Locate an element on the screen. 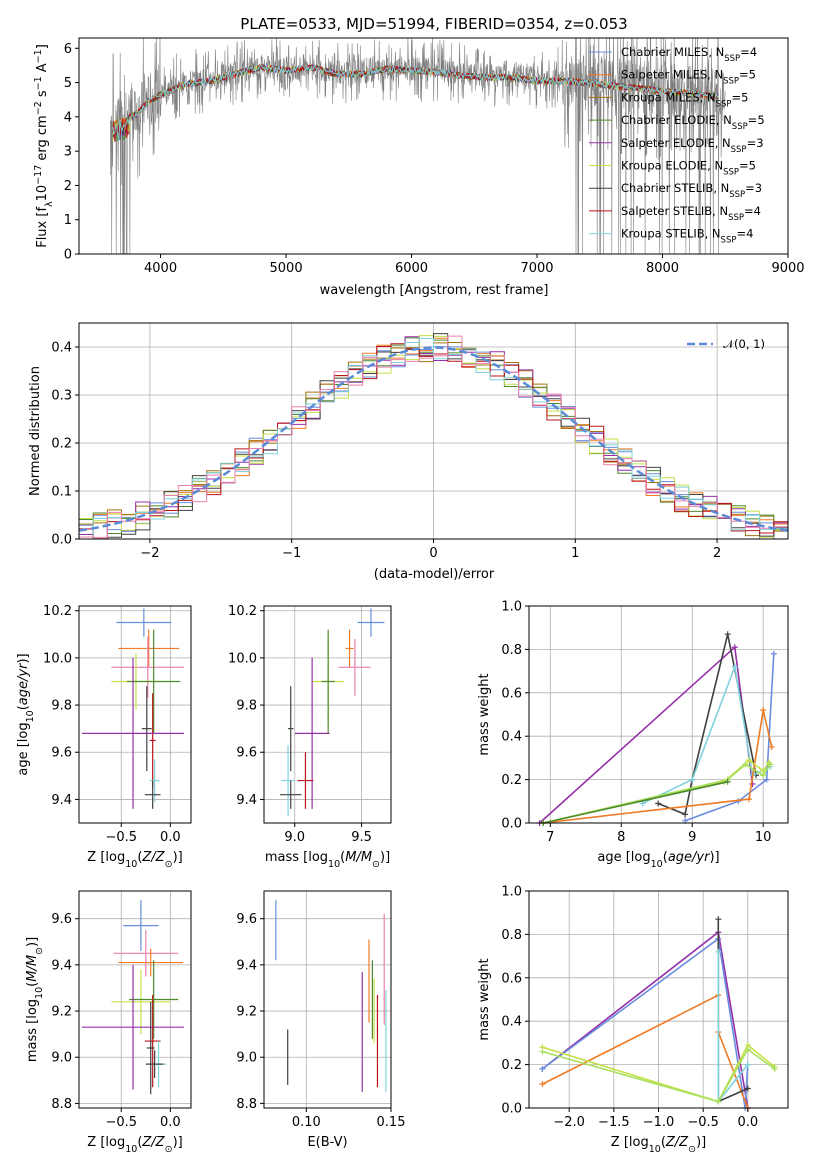 The image size is (819, 1170). y-tick-label: 0.4 is located at coordinates (61, 348).